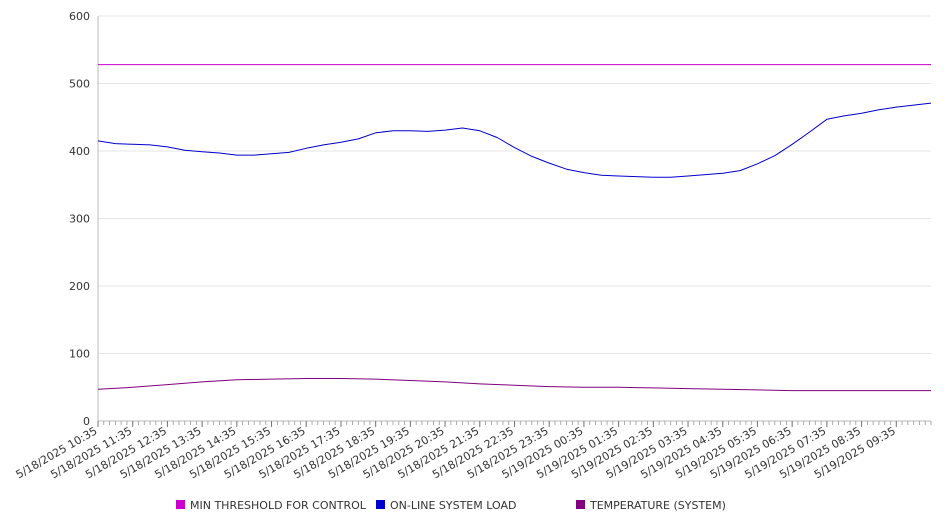  Describe the element at coordinates (79, 354) in the screenshot. I see `y-tick-label: 100` at that location.